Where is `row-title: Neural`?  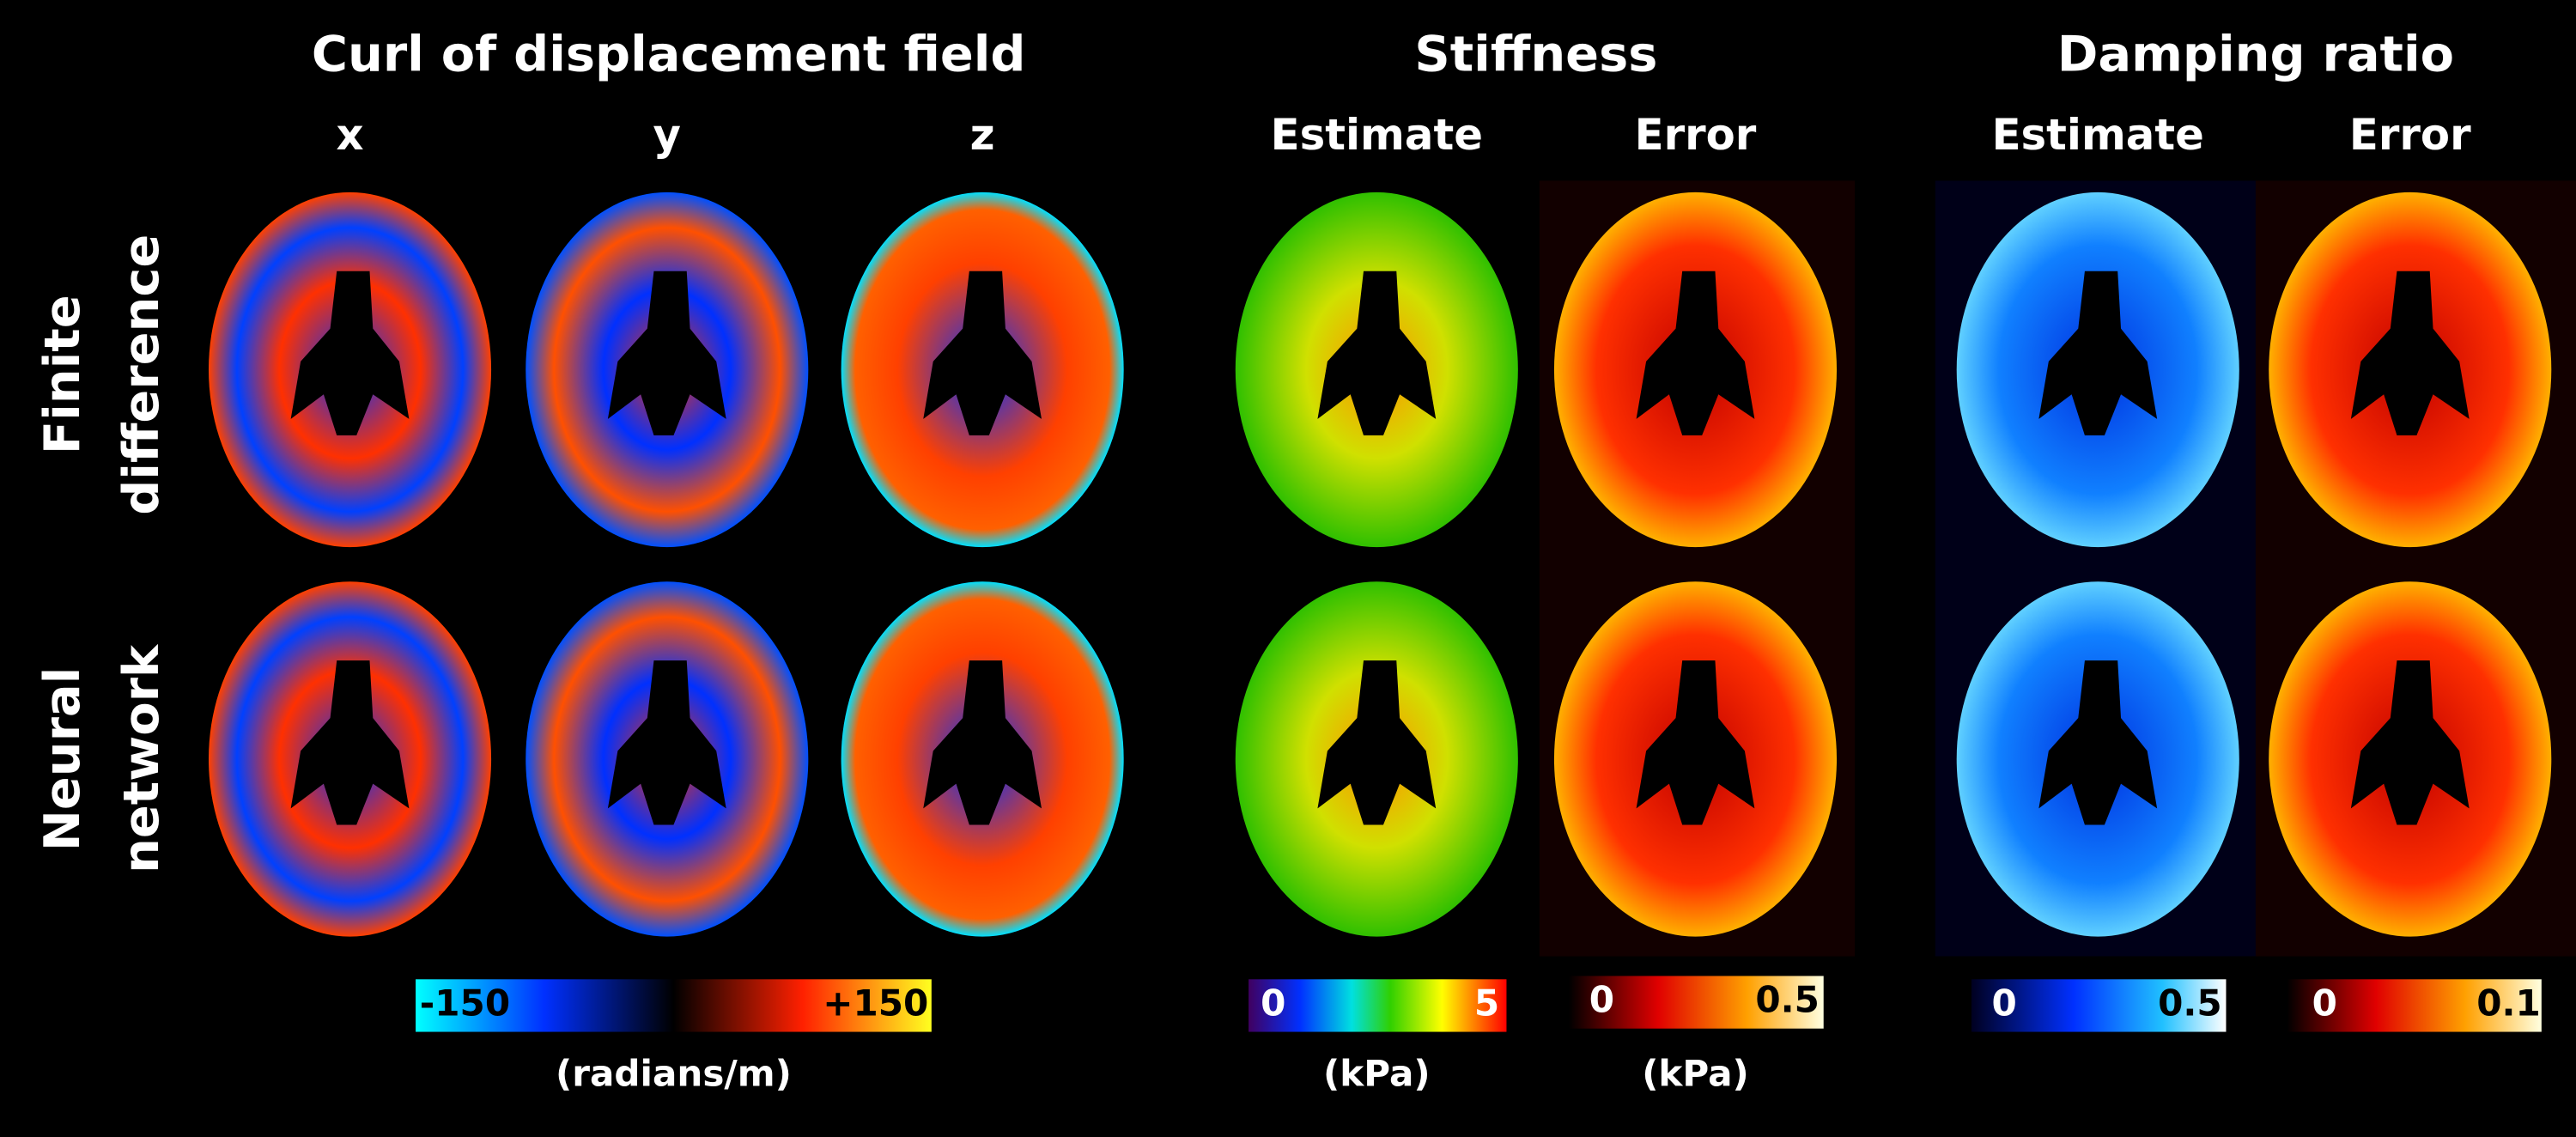 row-title: Neural is located at coordinates (62, 759).